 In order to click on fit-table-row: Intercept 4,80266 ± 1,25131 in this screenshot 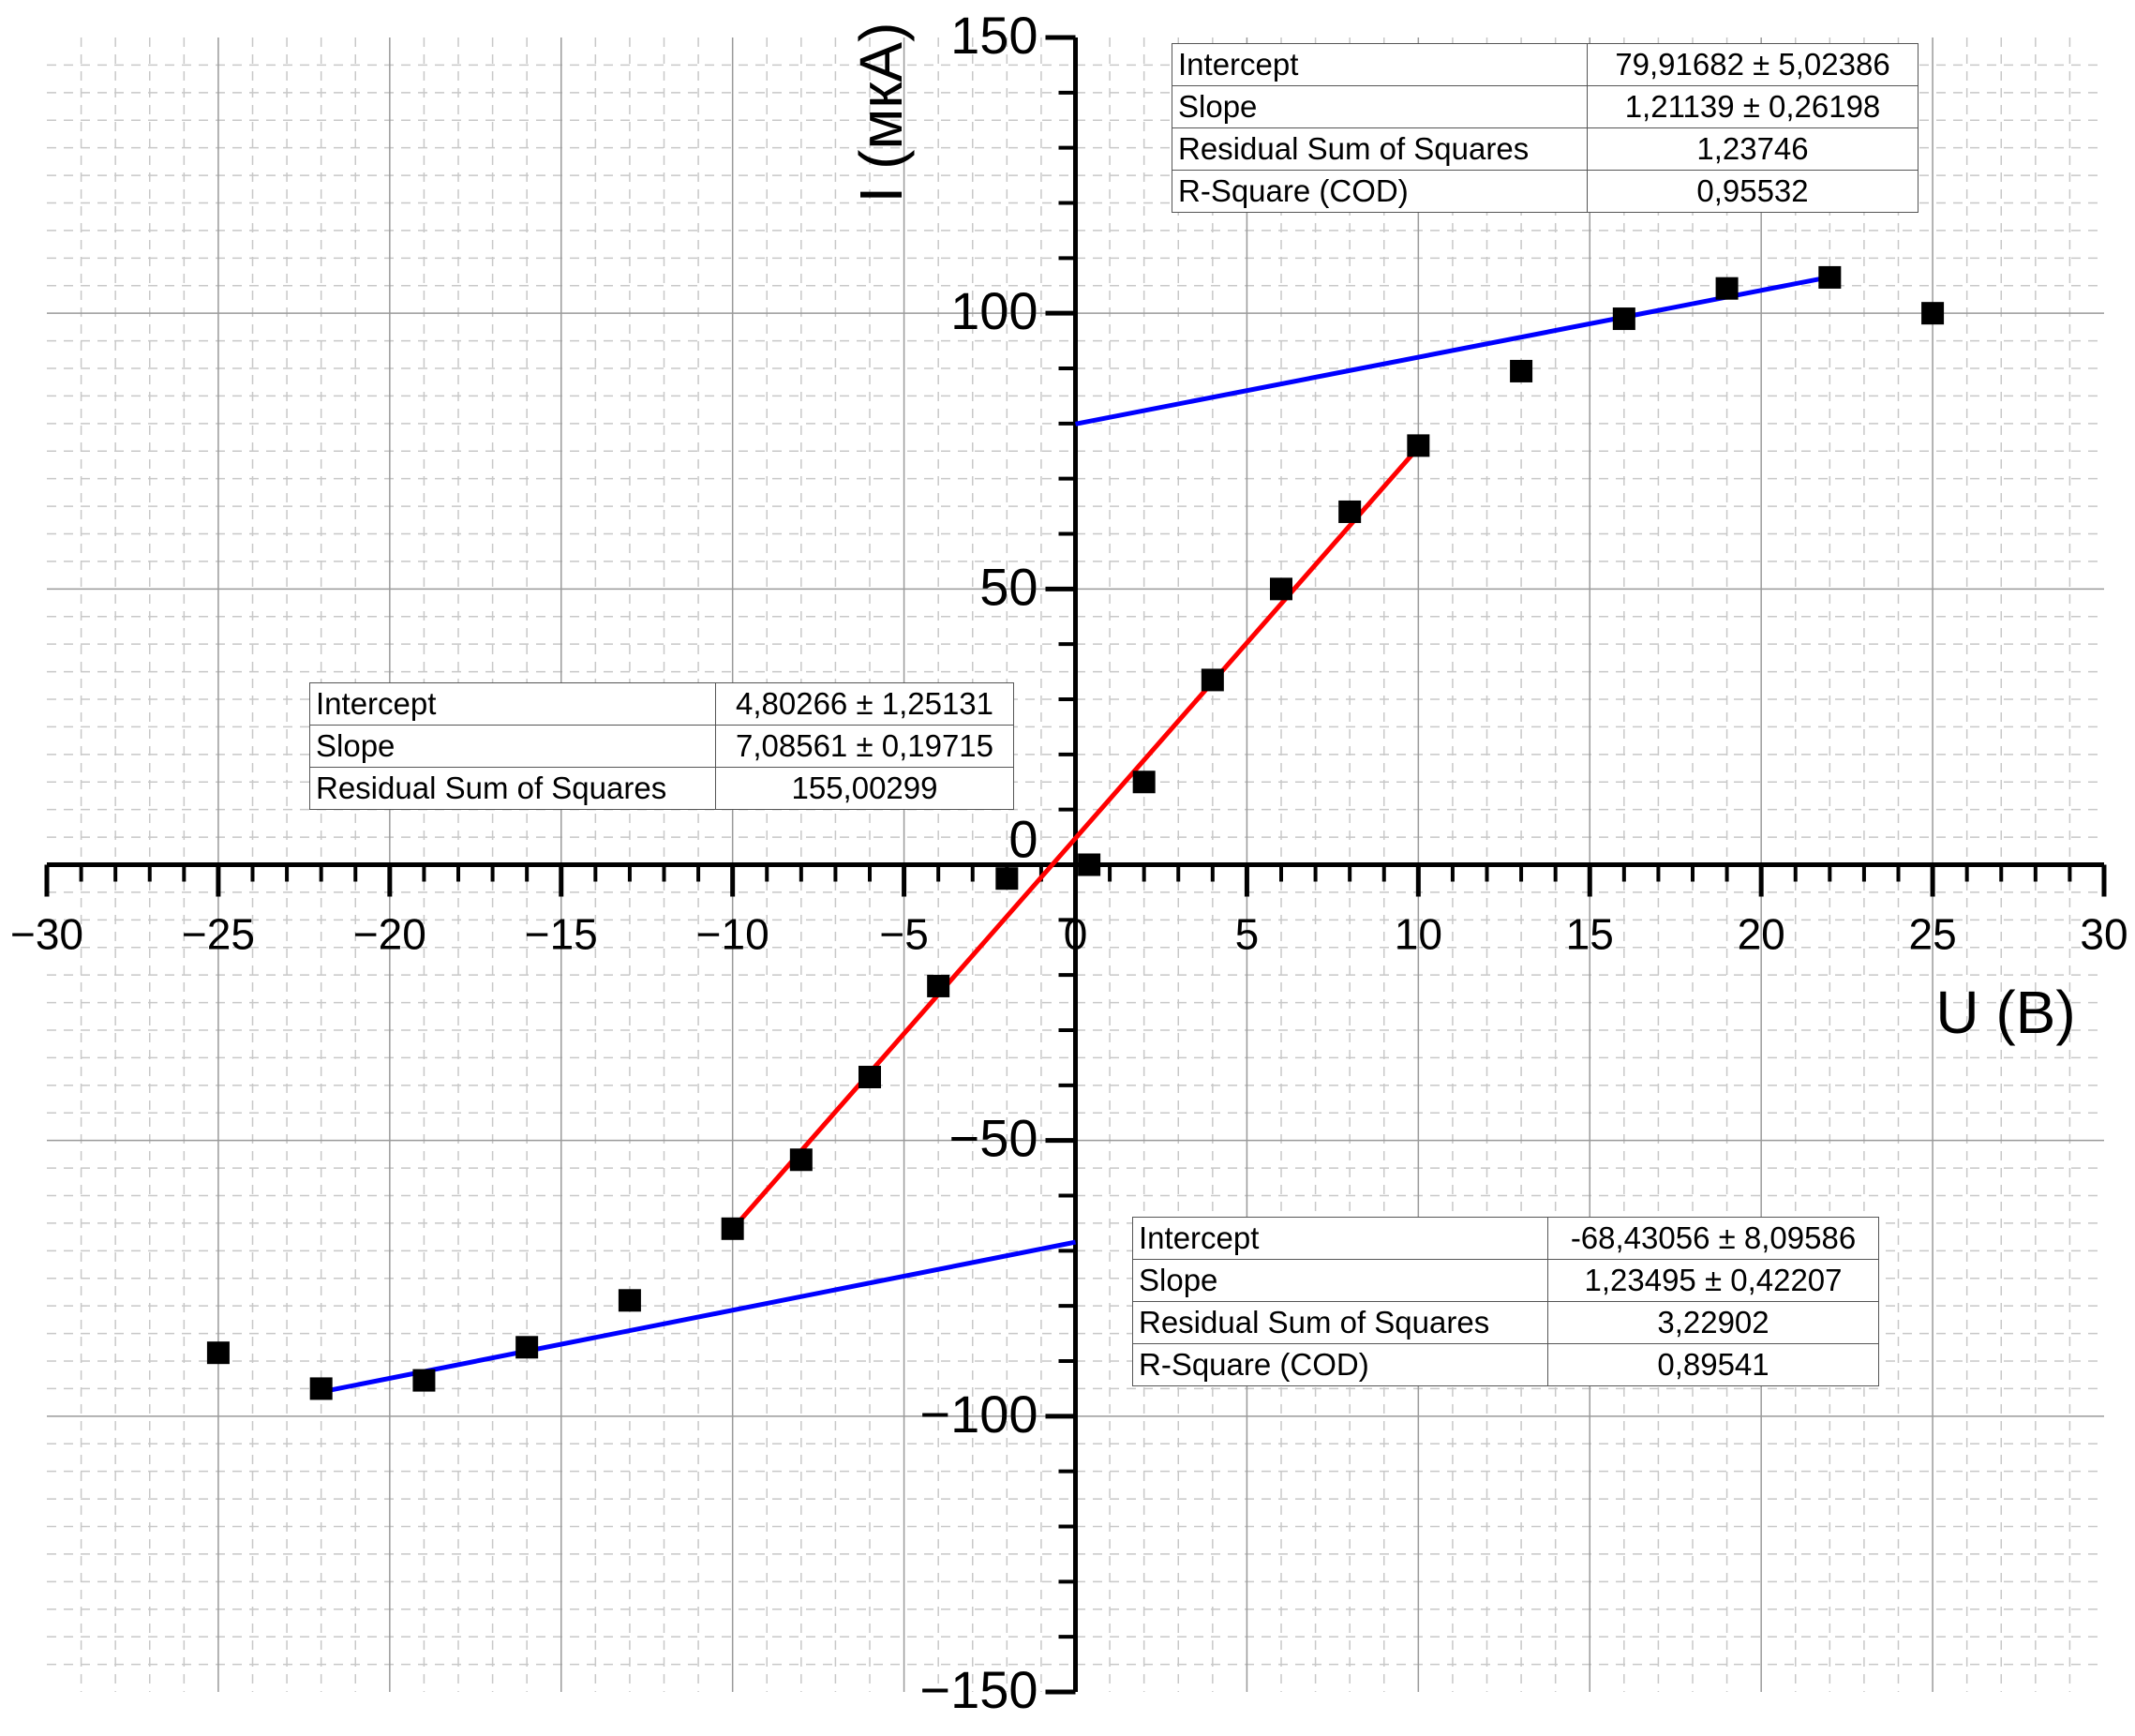, I will do `click(661, 704)`.